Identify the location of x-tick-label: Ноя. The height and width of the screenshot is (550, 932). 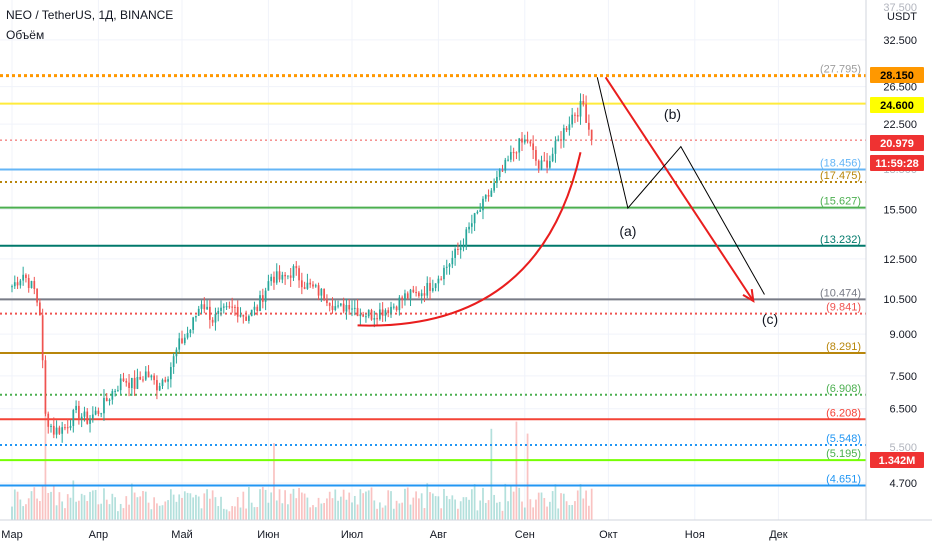
(695, 535).